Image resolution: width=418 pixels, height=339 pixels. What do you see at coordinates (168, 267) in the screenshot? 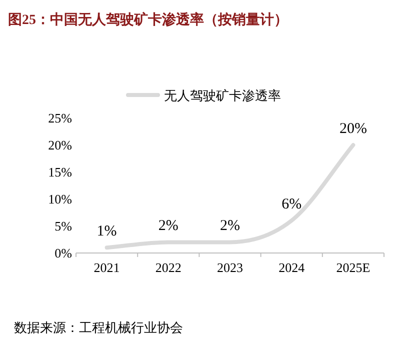
I see `x-tick-label: 2022` at bounding box center [168, 267].